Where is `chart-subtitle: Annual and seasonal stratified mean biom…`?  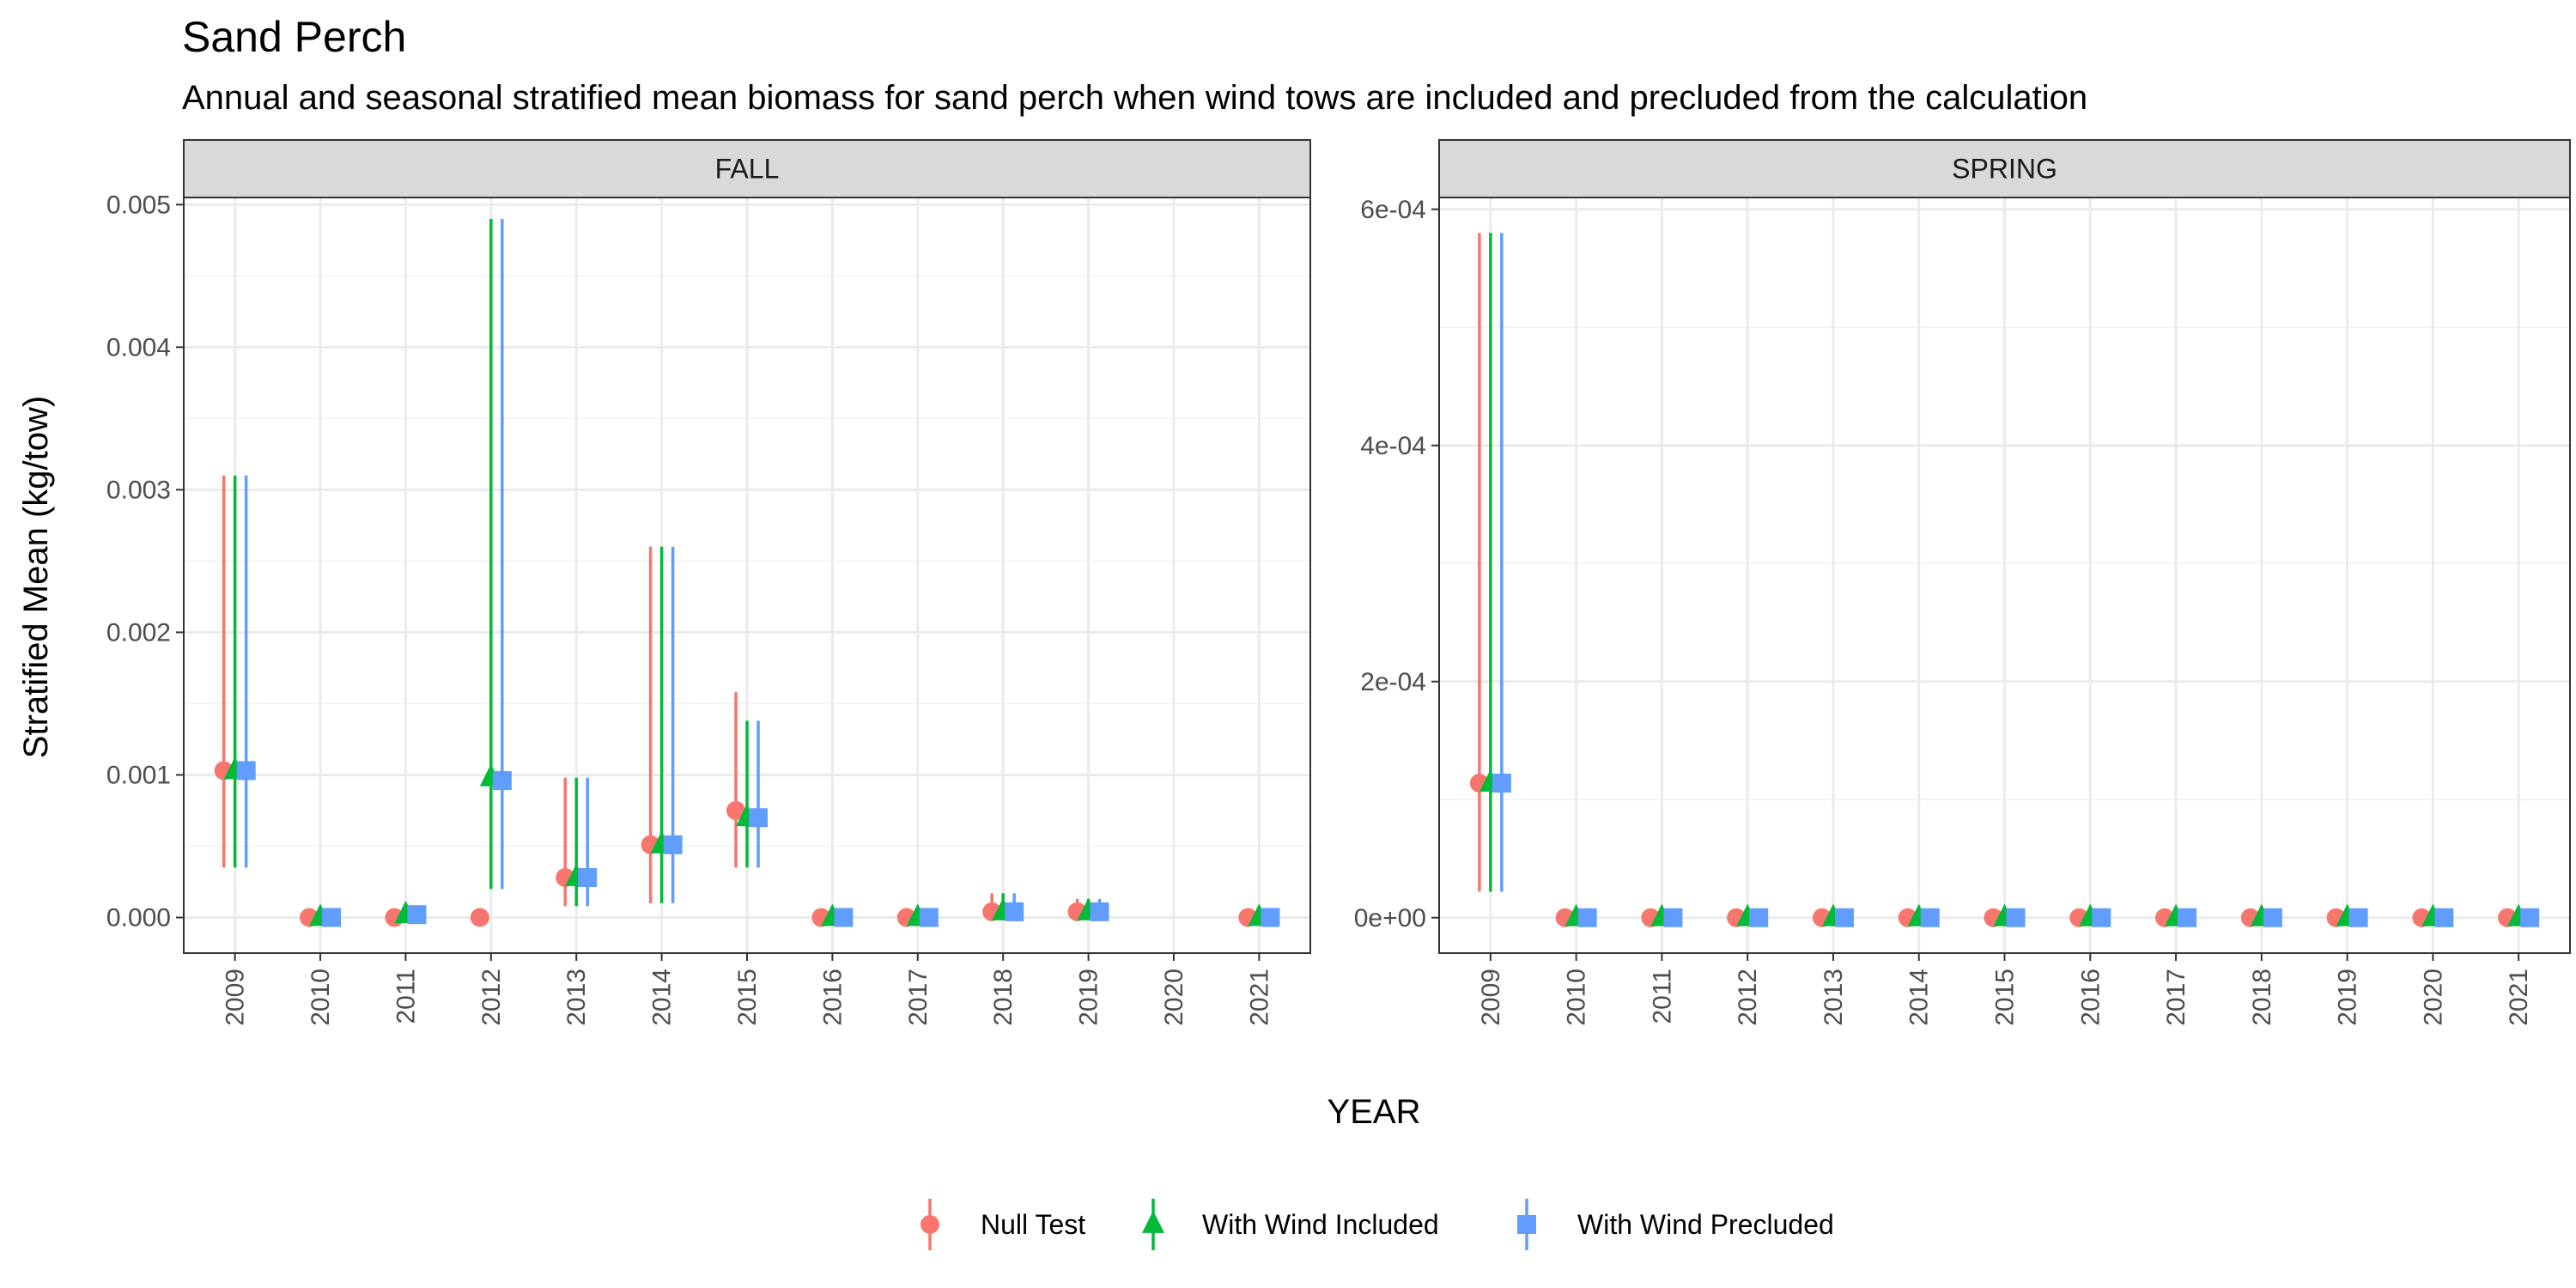
chart-subtitle: Annual and seasonal stratified mean biom… is located at coordinates (1134, 98).